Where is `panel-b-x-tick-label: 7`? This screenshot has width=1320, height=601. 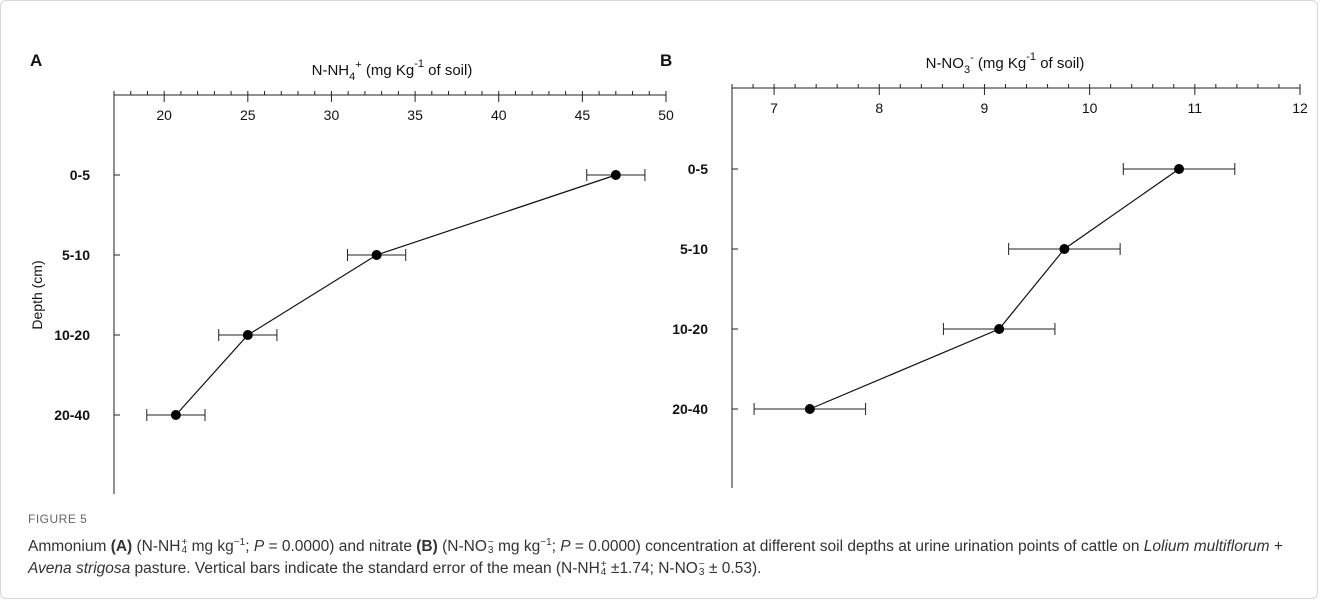 panel-b-x-tick-label: 7 is located at coordinates (774, 108).